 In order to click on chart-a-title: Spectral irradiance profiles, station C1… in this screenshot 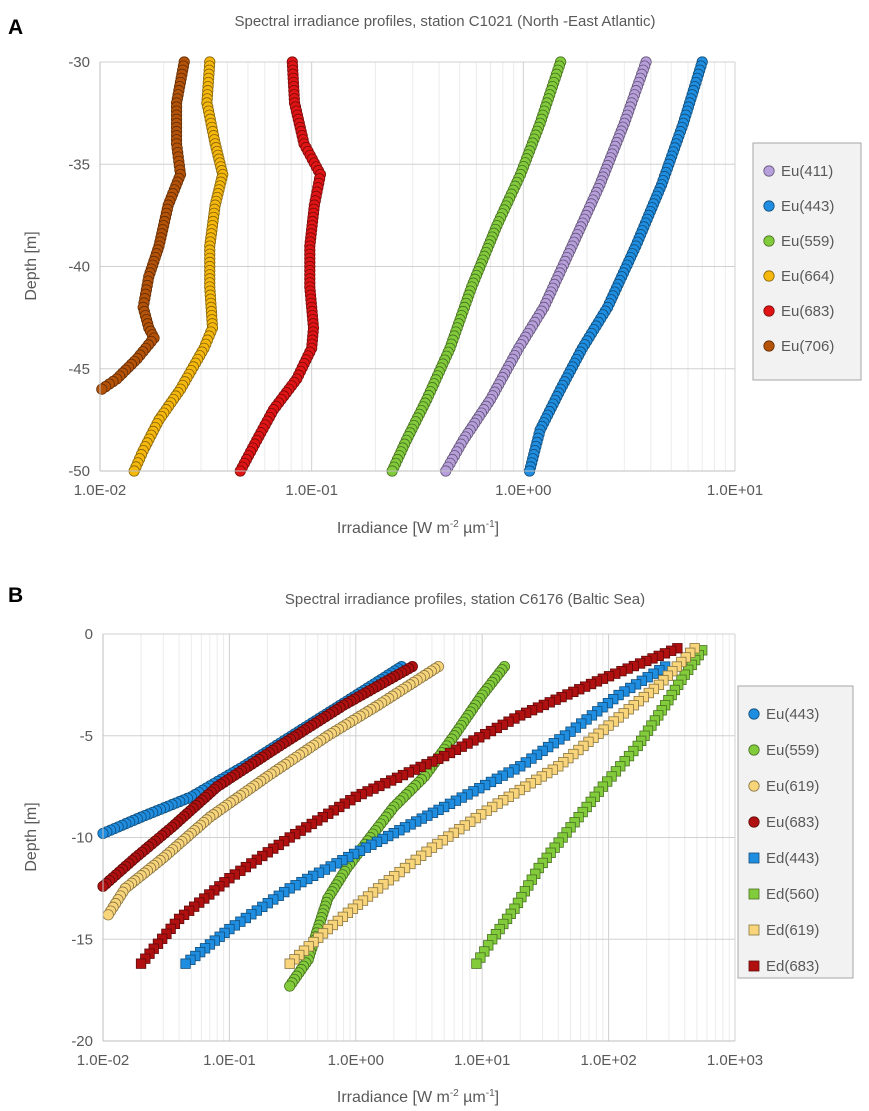, I will do `click(444, 21)`.